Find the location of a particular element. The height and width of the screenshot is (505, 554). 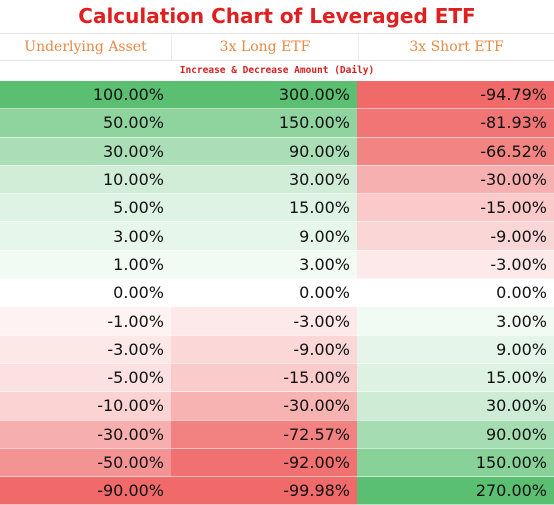

cell-short: -81.93% is located at coordinates (455, 123).